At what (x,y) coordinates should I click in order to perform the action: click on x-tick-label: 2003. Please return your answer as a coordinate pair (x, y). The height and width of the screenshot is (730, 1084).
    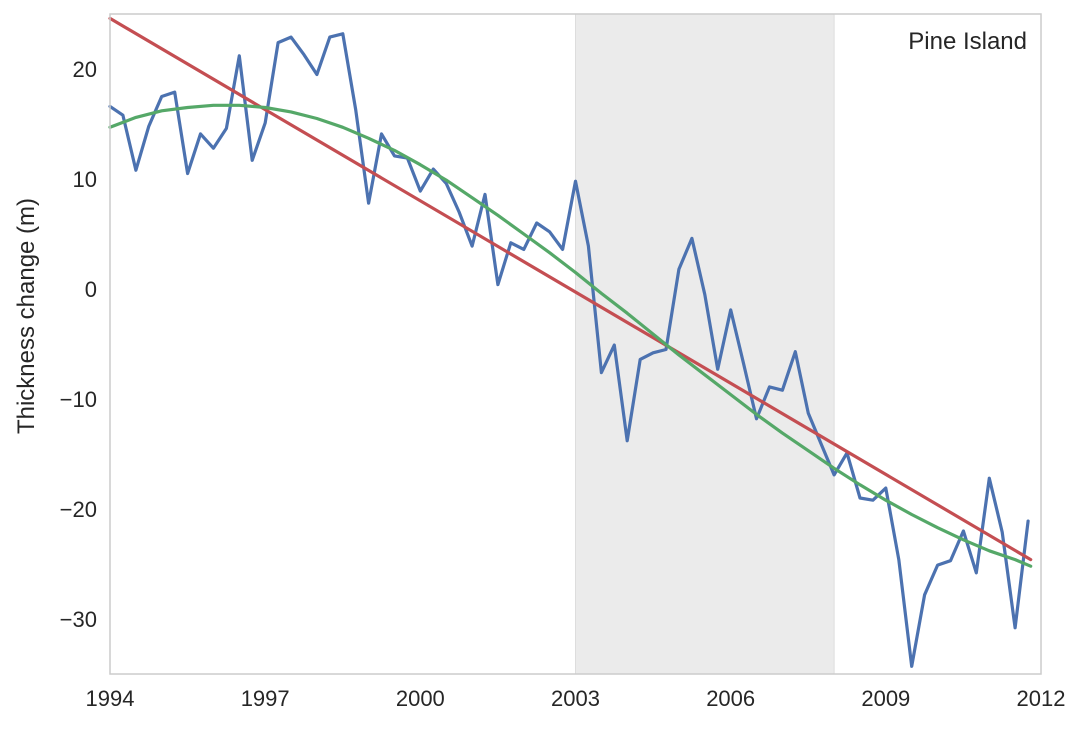
    Looking at the image, I should click on (575, 698).